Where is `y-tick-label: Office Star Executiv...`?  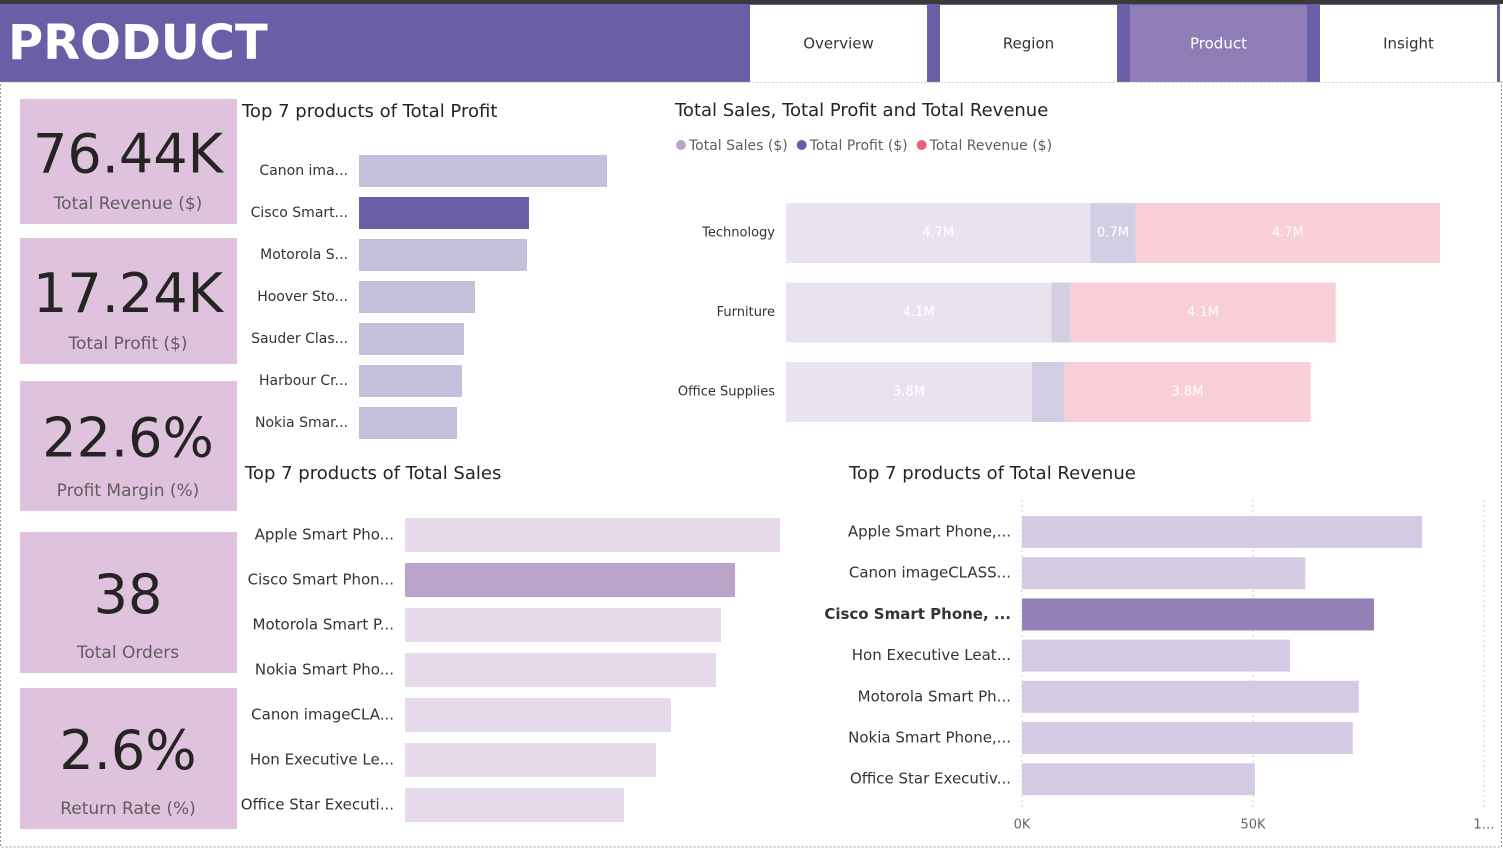
y-tick-label: Office Star Executiv... is located at coordinates (930, 779).